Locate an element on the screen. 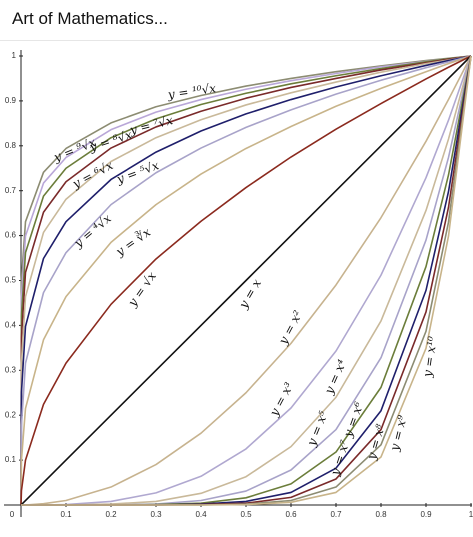 Image resolution: width=473 pixels, height=537 pixels. x-tick-label: 0.1 is located at coordinates (66, 514).